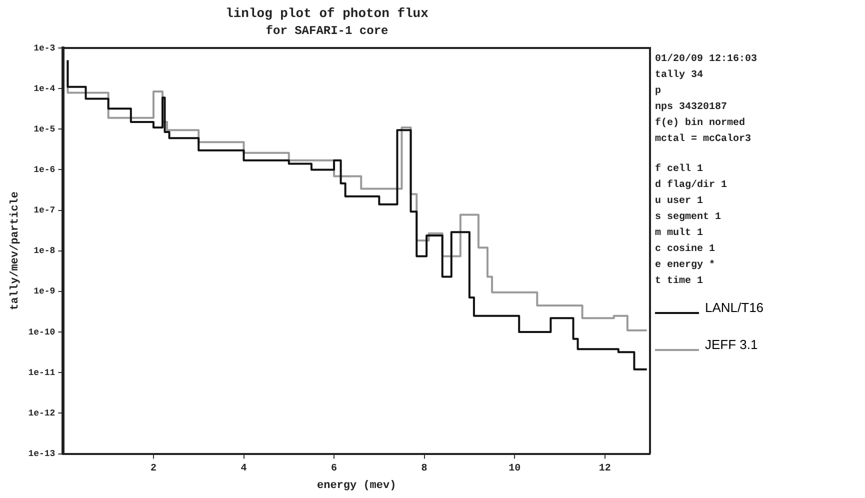 The height and width of the screenshot is (498, 865). Describe the element at coordinates (45, 291) in the screenshot. I see `y-tick-label: 1e-9` at that location.